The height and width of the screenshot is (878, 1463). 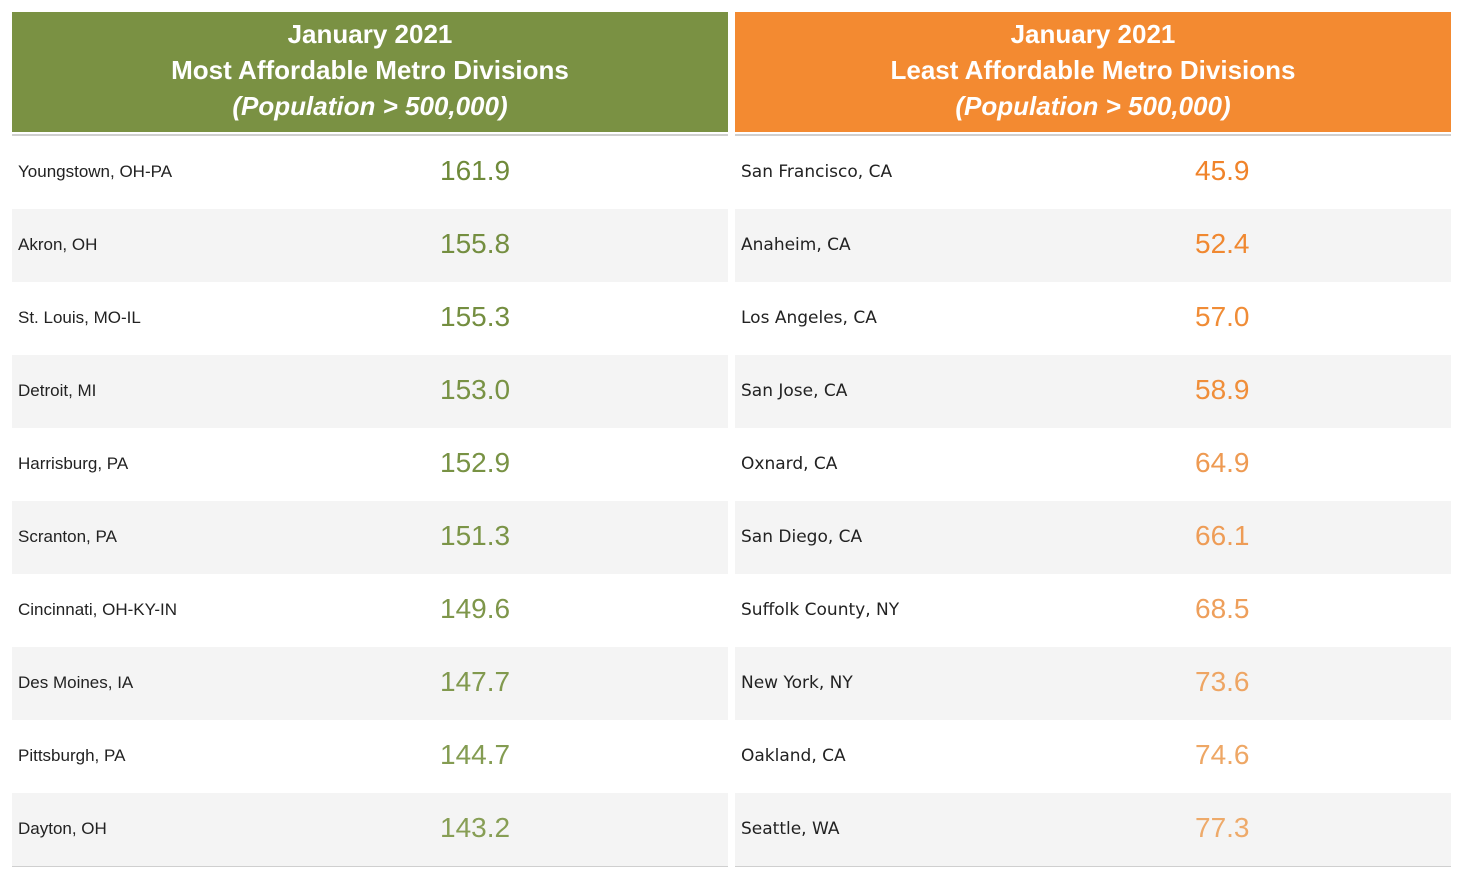 What do you see at coordinates (1093, 464) in the screenshot?
I see `table-row: Oxnard, CA 64.9` at bounding box center [1093, 464].